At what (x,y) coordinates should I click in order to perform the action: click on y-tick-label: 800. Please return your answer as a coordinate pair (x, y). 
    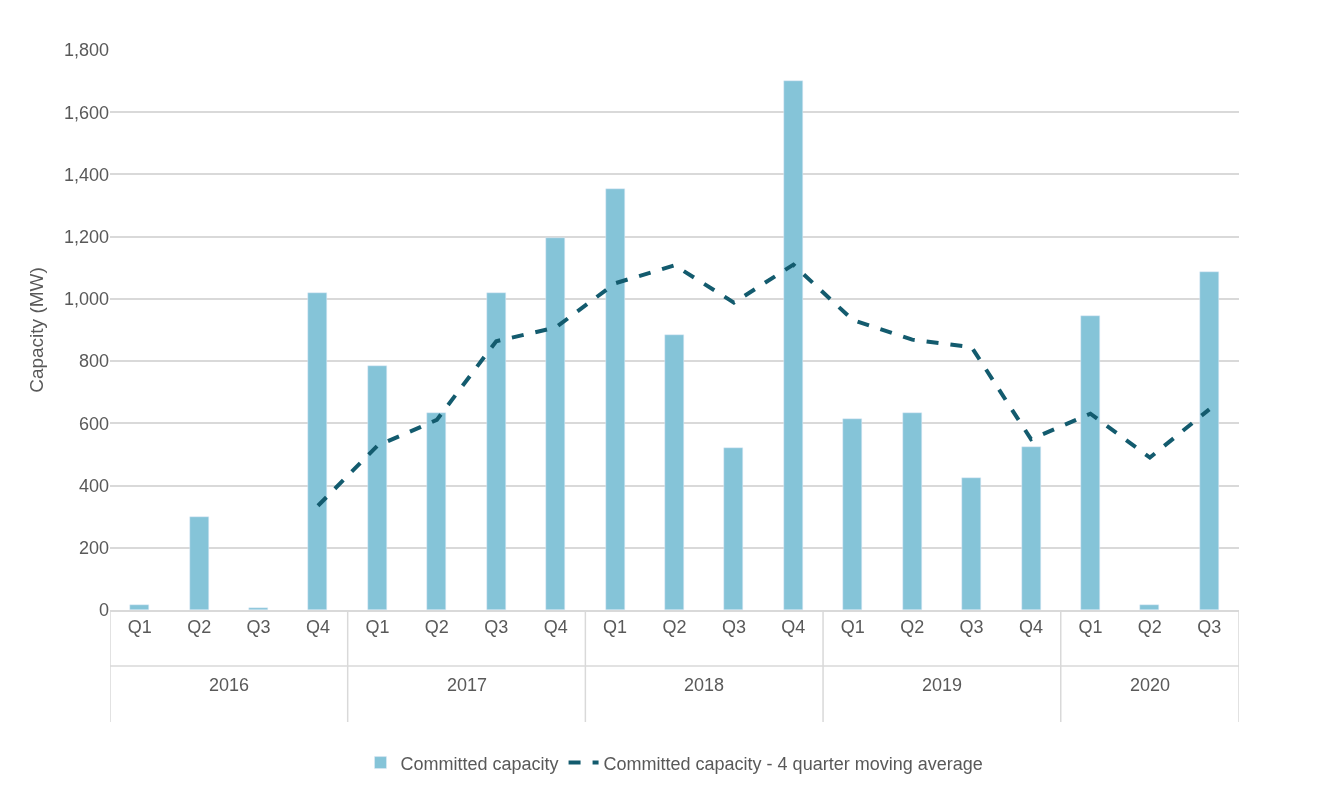
    Looking at the image, I should click on (93, 361).